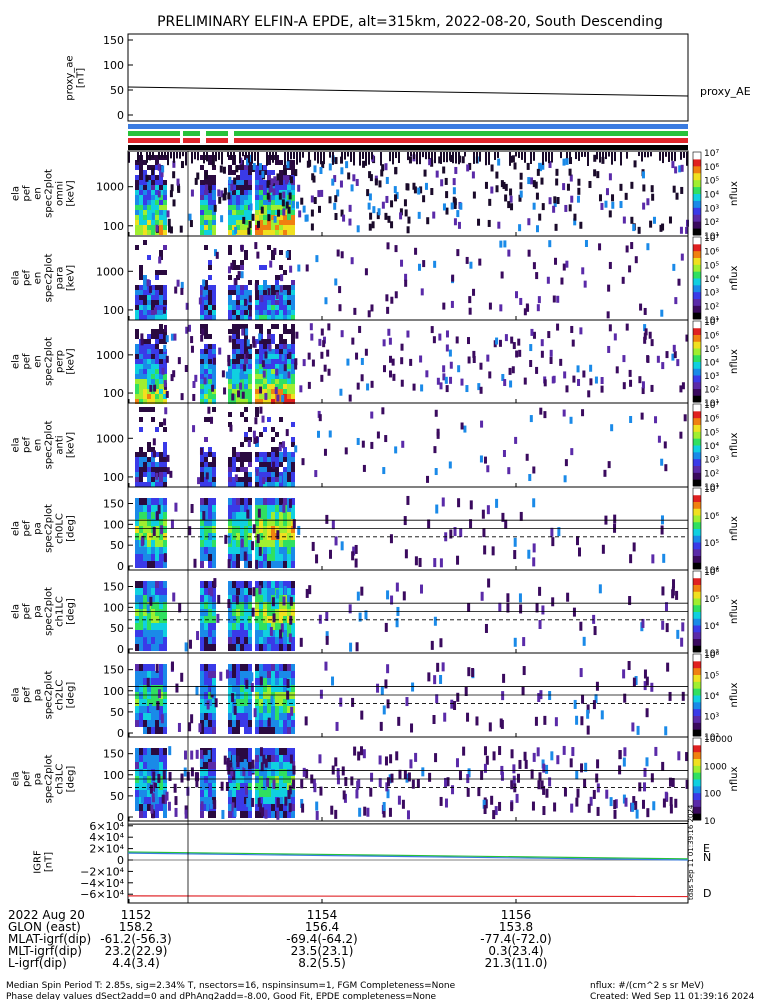 This screenshot has width=775, height=1000. What do you see at coordinates (113, 607) in the screenshot?
I see `panel-6-y-tick: 100` at bounding box center [113, 607].